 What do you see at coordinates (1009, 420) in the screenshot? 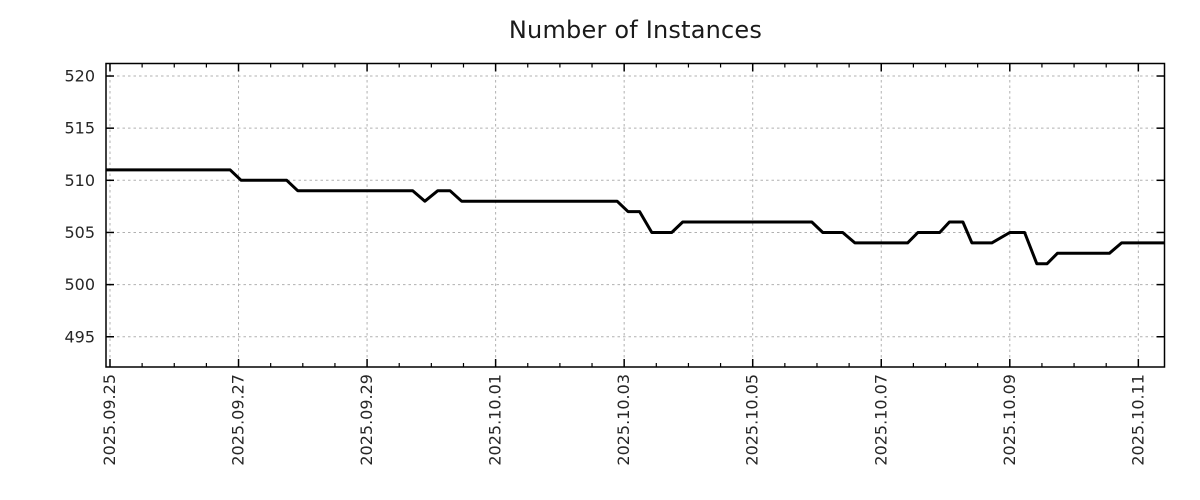
I see `x-tick-label: 2025.10.09` at bounding box center [1009, 420].